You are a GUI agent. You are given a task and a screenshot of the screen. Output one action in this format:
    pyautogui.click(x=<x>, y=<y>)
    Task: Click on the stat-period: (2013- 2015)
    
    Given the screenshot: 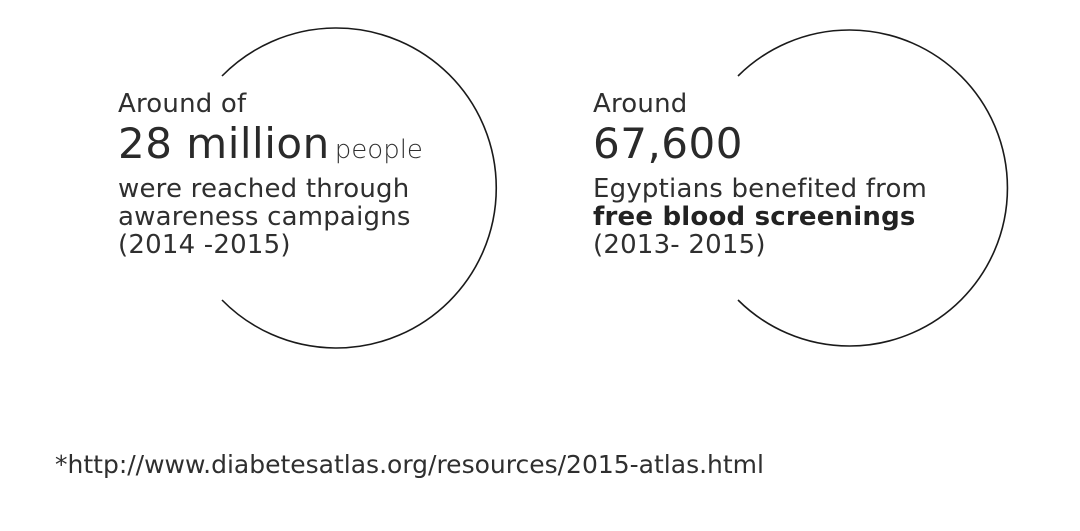 What is the action you would take?
    pyautogui.click(x=679, y=245)
    